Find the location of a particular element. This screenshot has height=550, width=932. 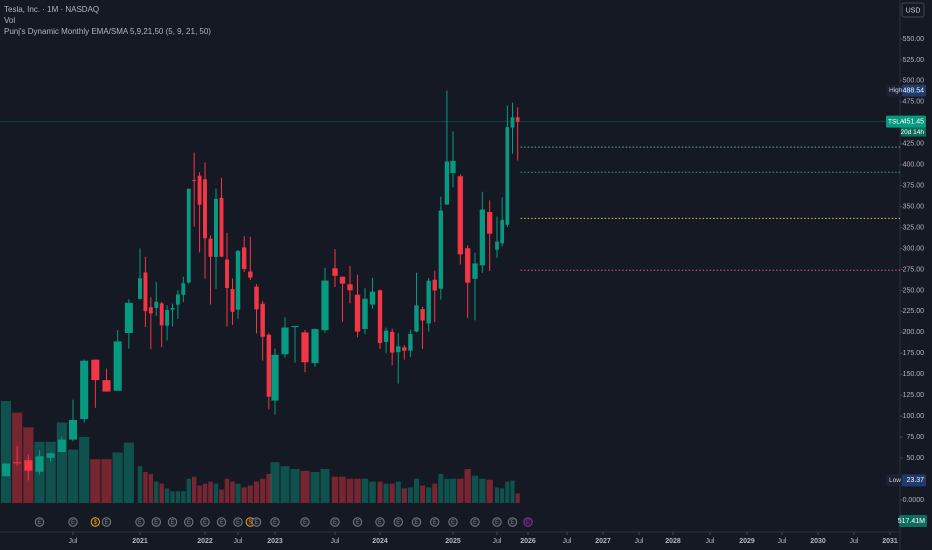

event-label: $ is located at coordinates (96, 523).